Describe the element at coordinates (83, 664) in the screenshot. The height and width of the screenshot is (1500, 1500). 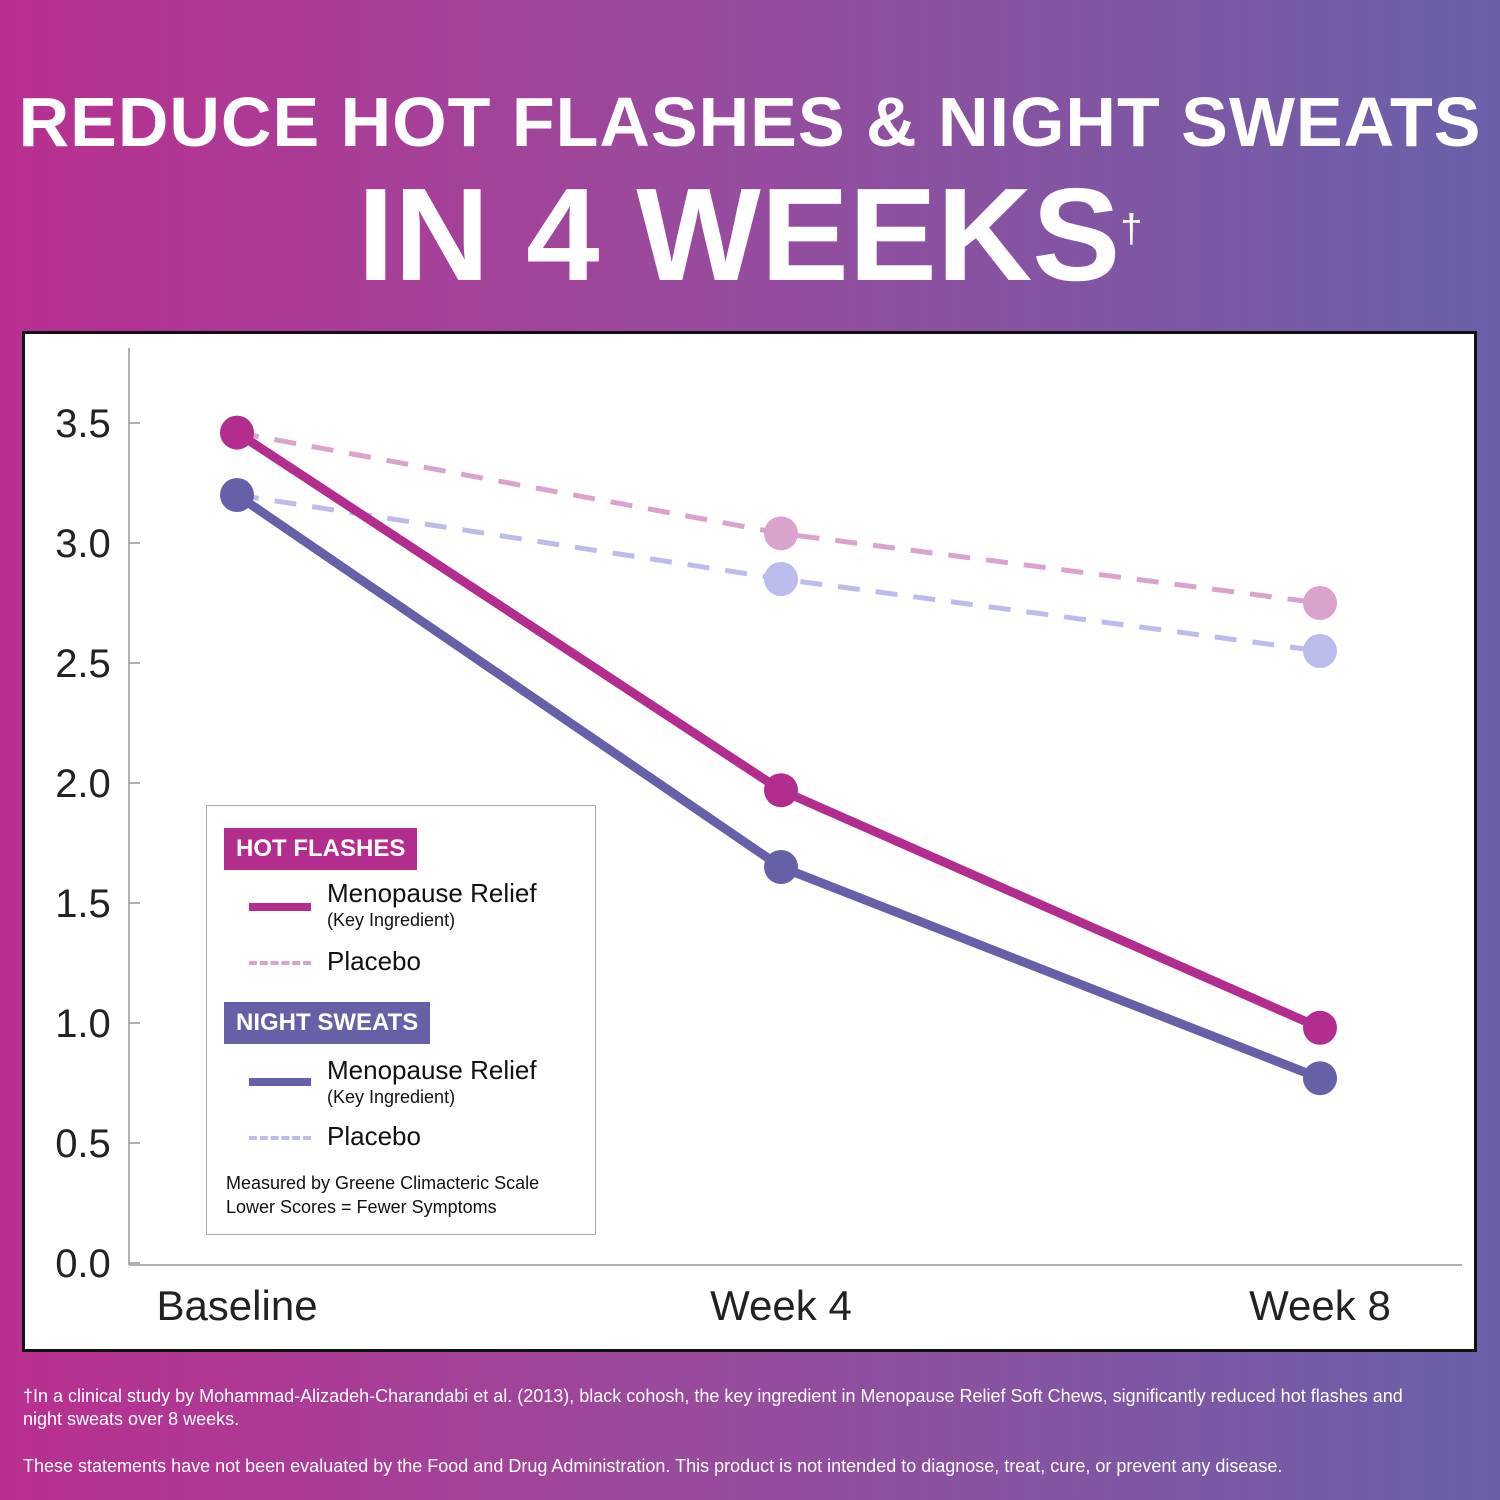
I see `y-tick-label: 2.5` at that location.